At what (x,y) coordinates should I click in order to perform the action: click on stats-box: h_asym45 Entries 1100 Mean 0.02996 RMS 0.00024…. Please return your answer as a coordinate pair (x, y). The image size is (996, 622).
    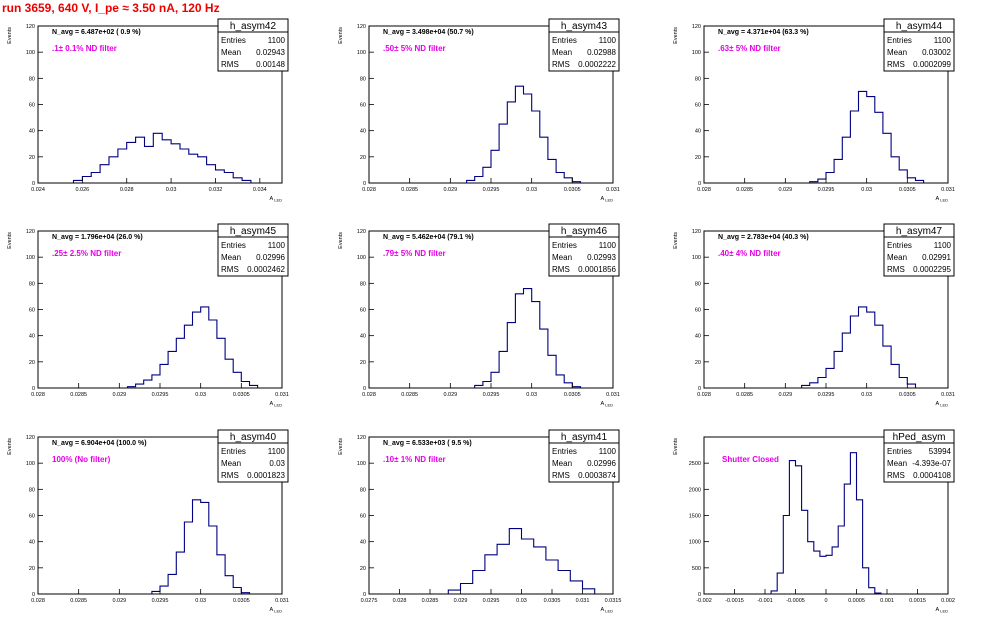
    Looking at the image, I should click on (253, 250).